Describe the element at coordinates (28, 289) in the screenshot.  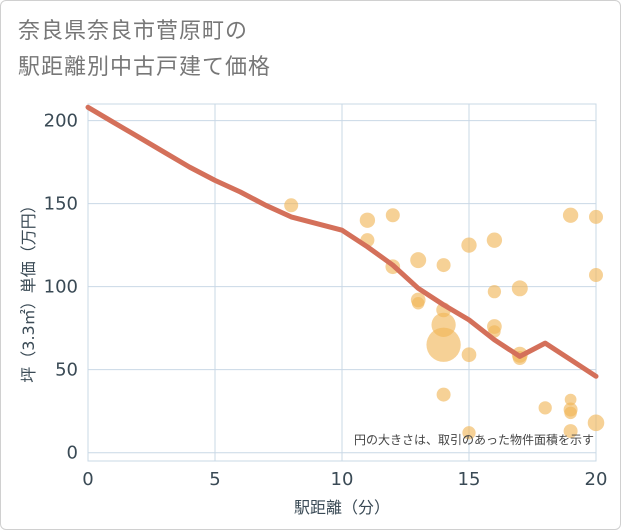
I see `y-axis-label: 坪（3.3㎡）単価（万円）` at that location.